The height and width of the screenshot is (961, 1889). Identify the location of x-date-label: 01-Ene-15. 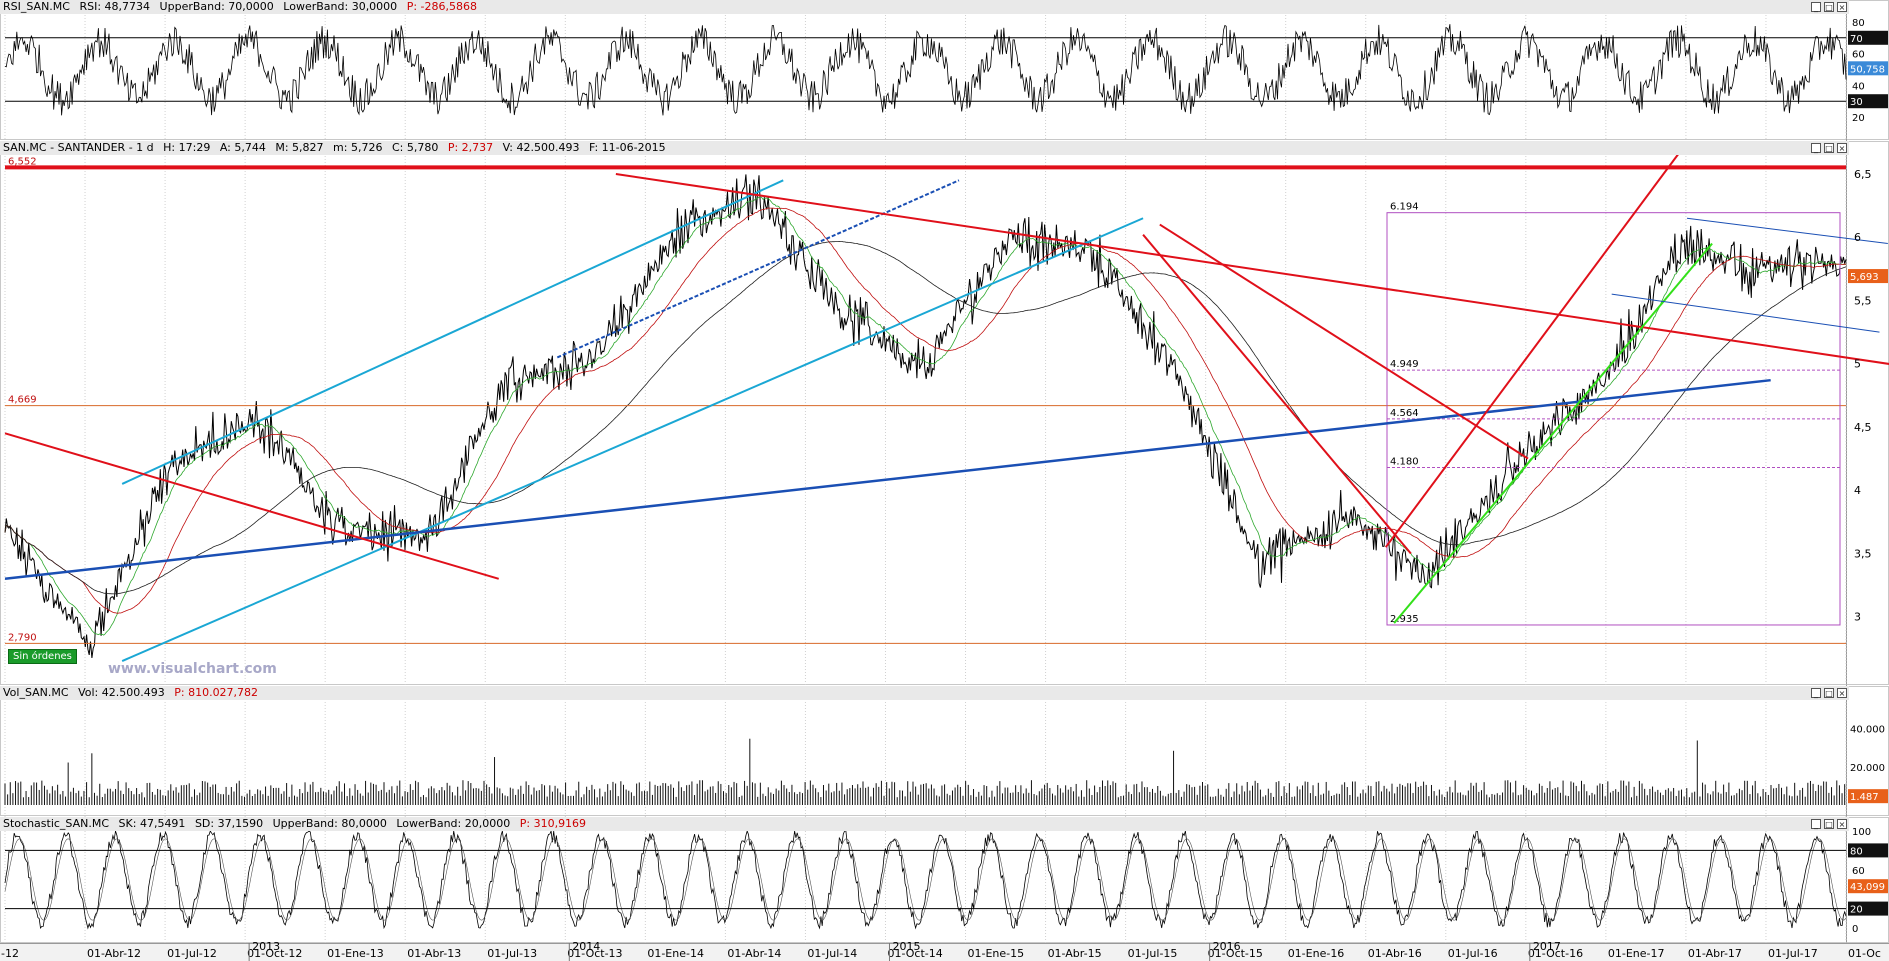
(996, 953).